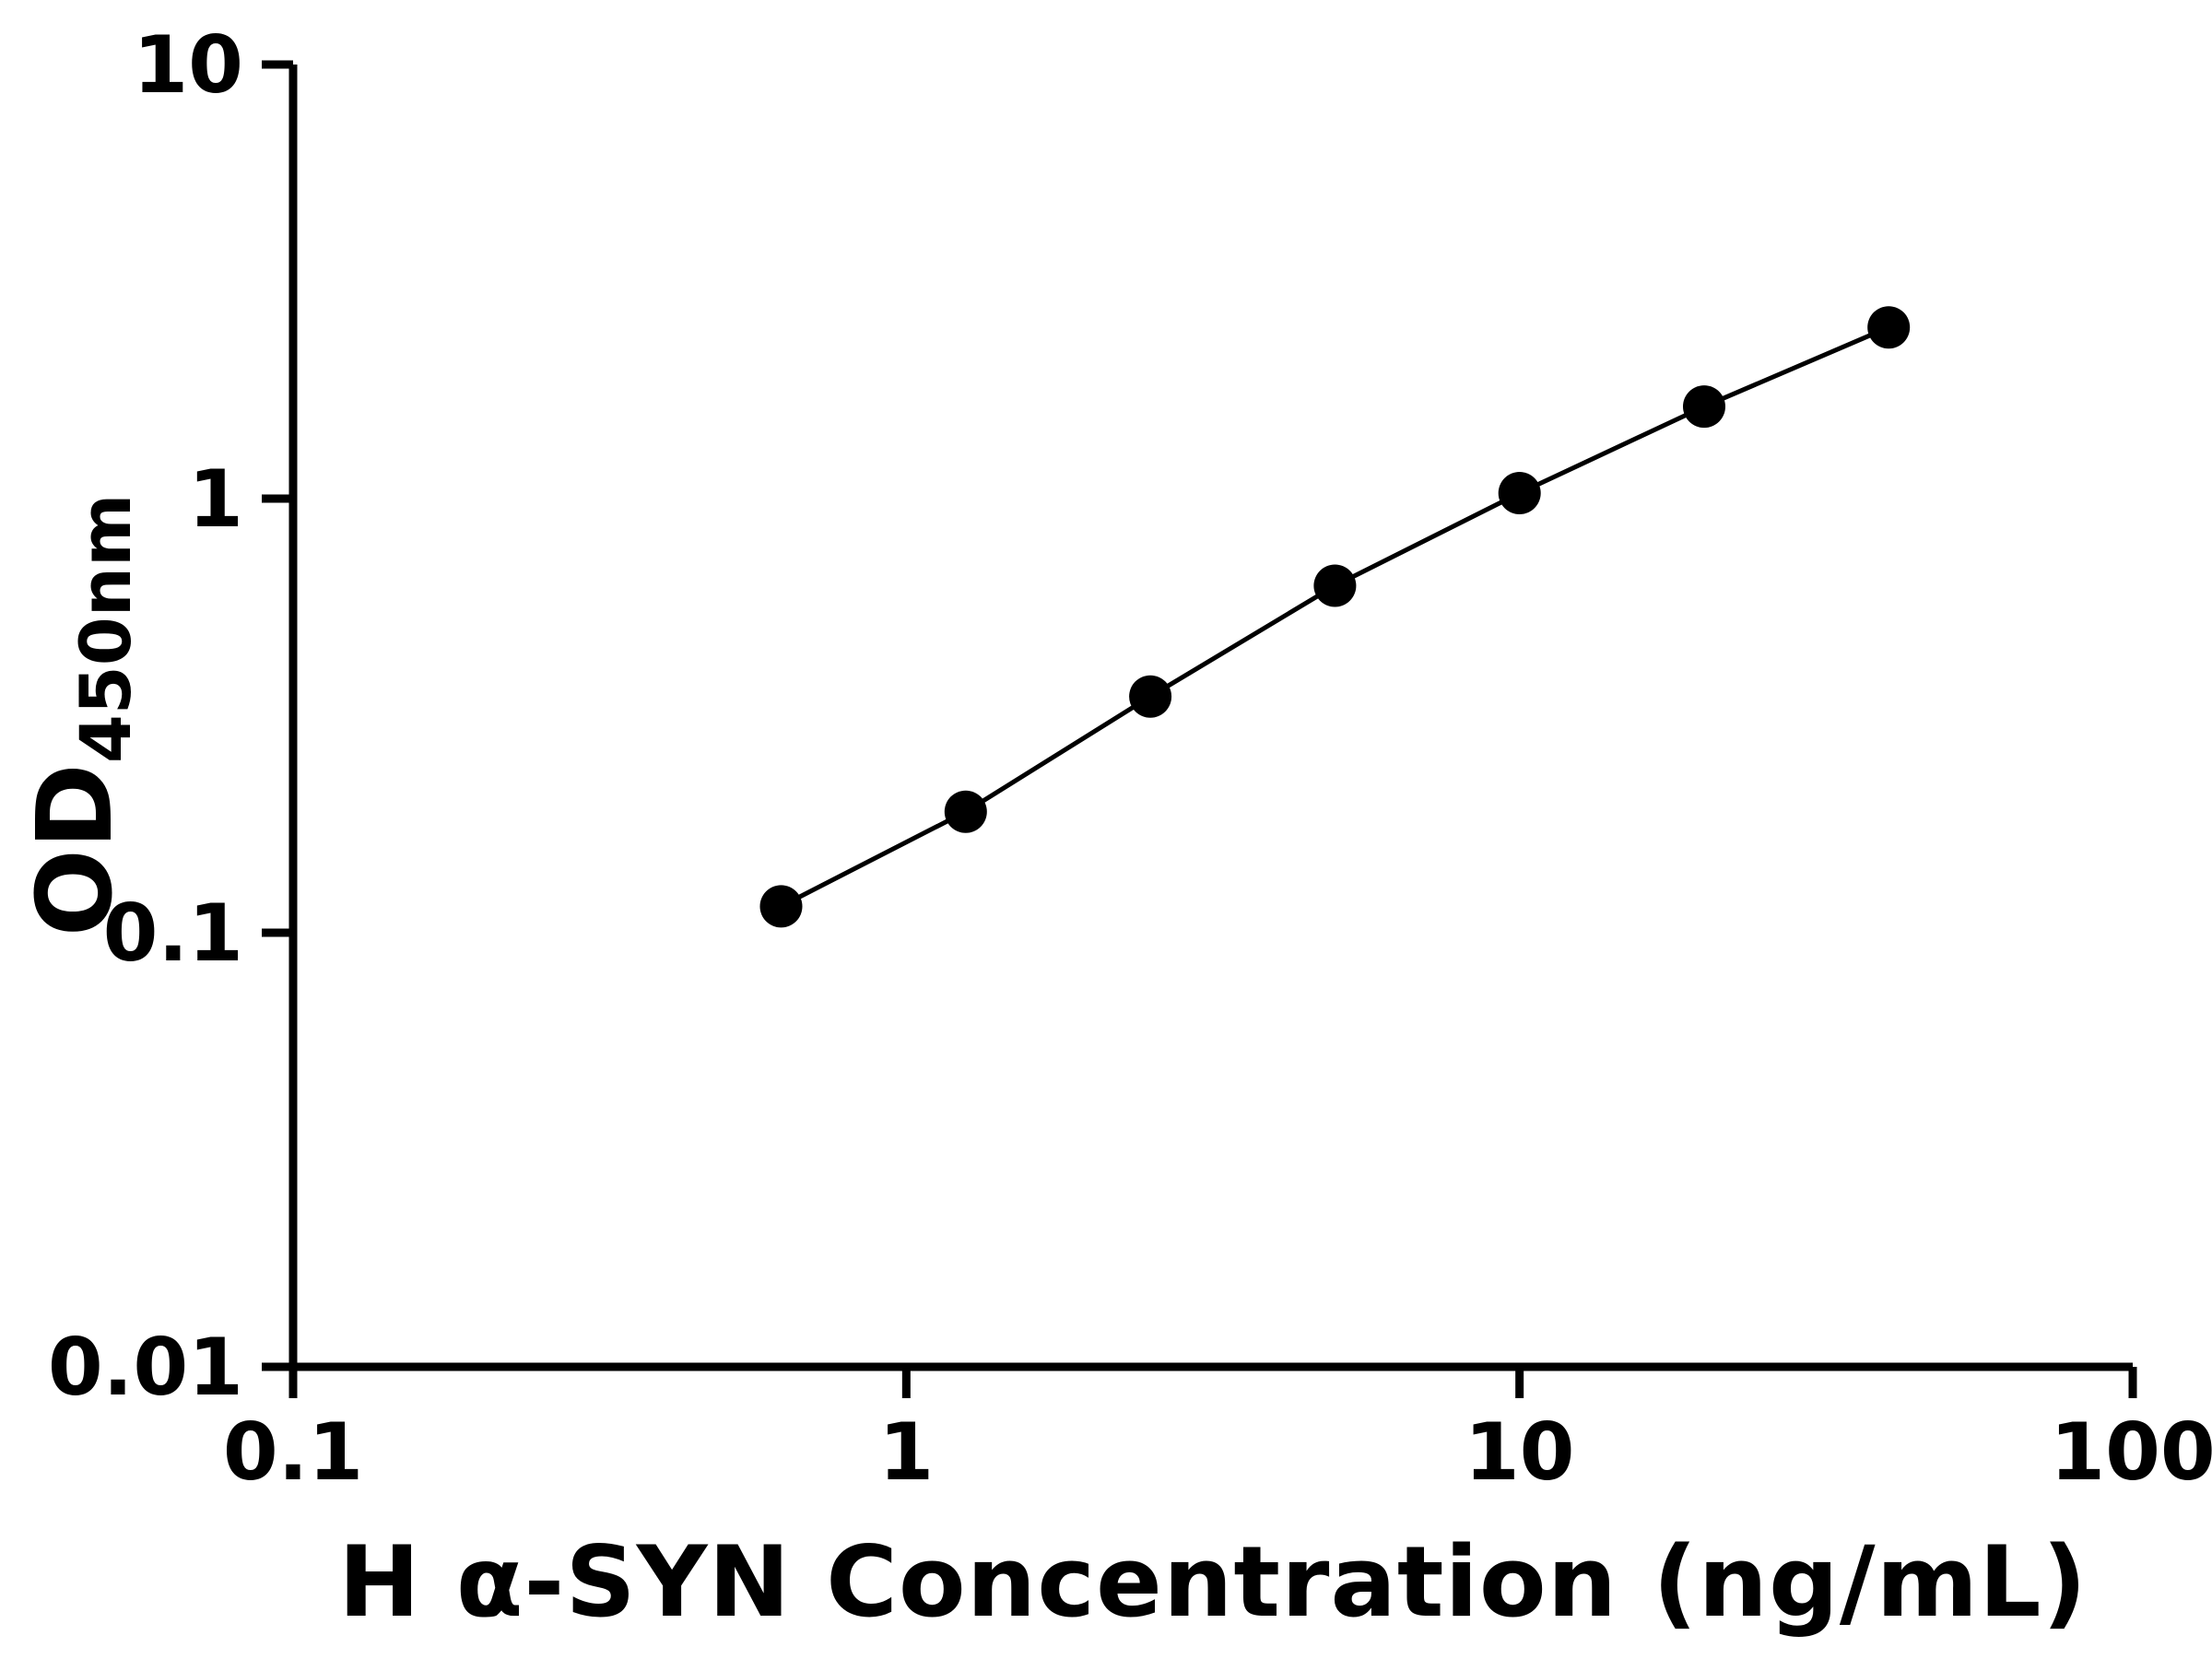 The image size is (2212, 1659). Describe the element at coordinates (293, 1452) in the screenshot. I see `x-tick-label: 0.1` at that location.